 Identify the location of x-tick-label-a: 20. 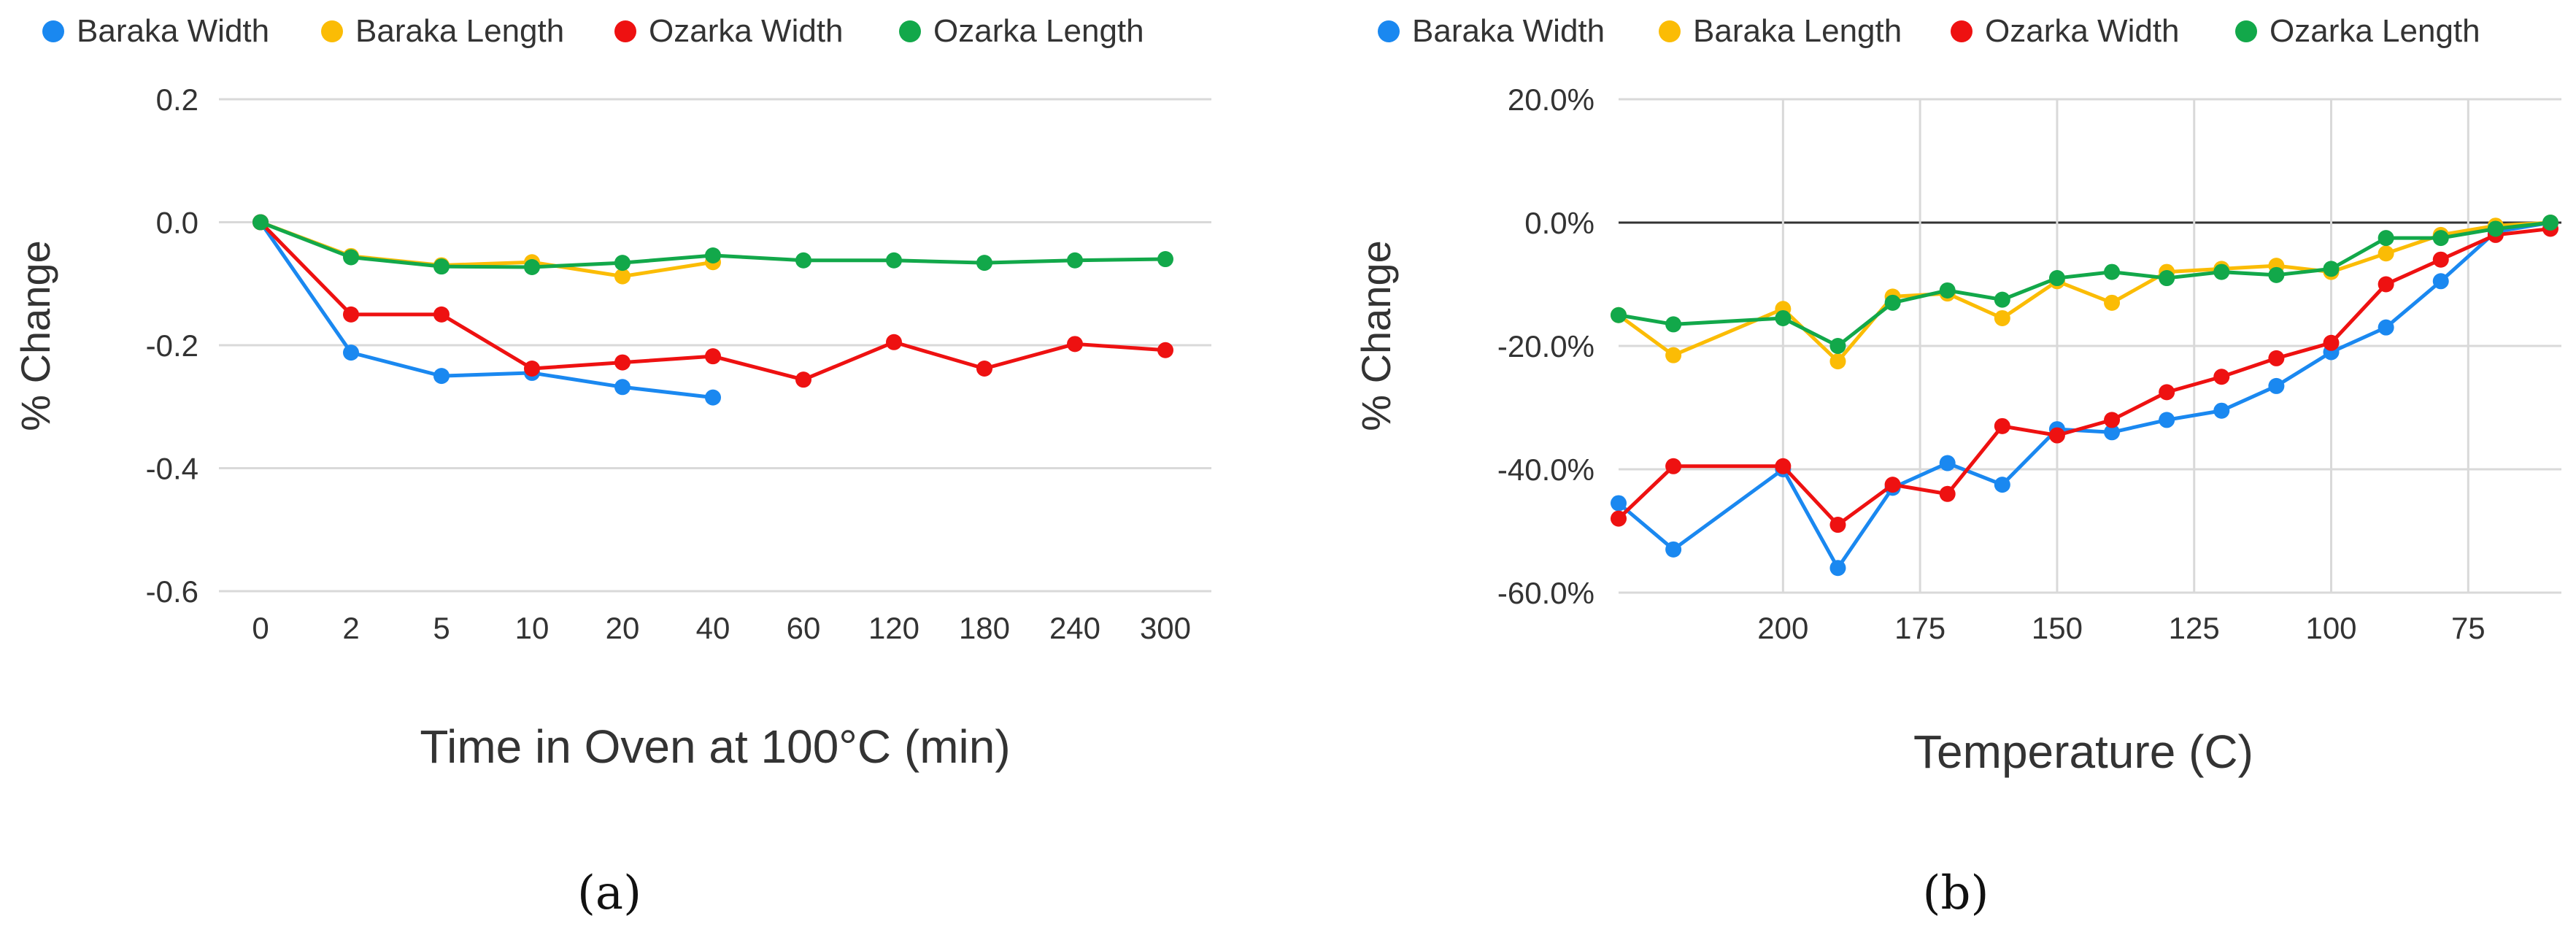
(623, 628).